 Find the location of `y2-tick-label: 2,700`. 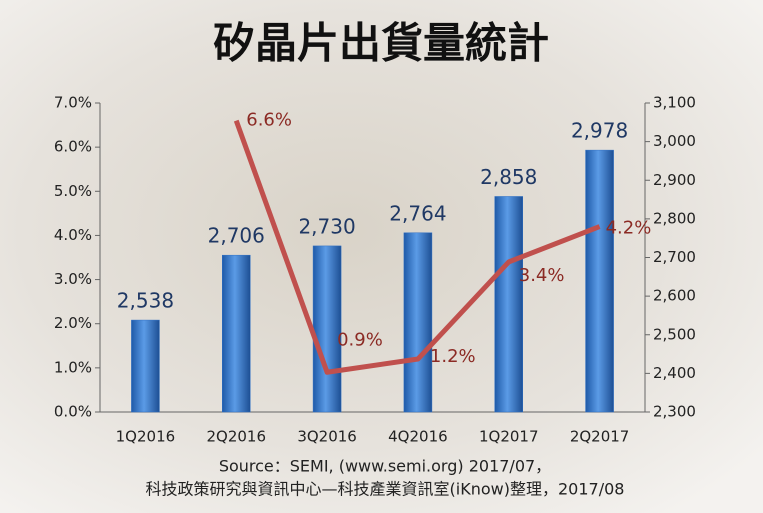

y2-tick-label: 2,700 is located at coordinates (674, 257).